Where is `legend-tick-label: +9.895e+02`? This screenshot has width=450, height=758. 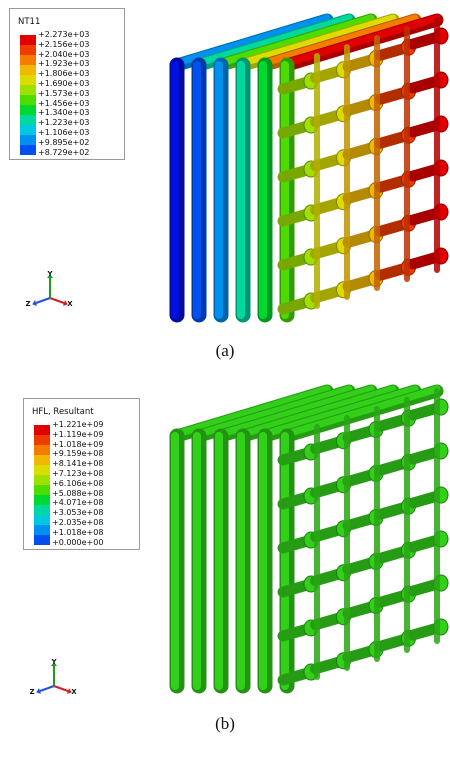 legend-tick-label: +9.895e+02 is located at coordinates (64, 142).